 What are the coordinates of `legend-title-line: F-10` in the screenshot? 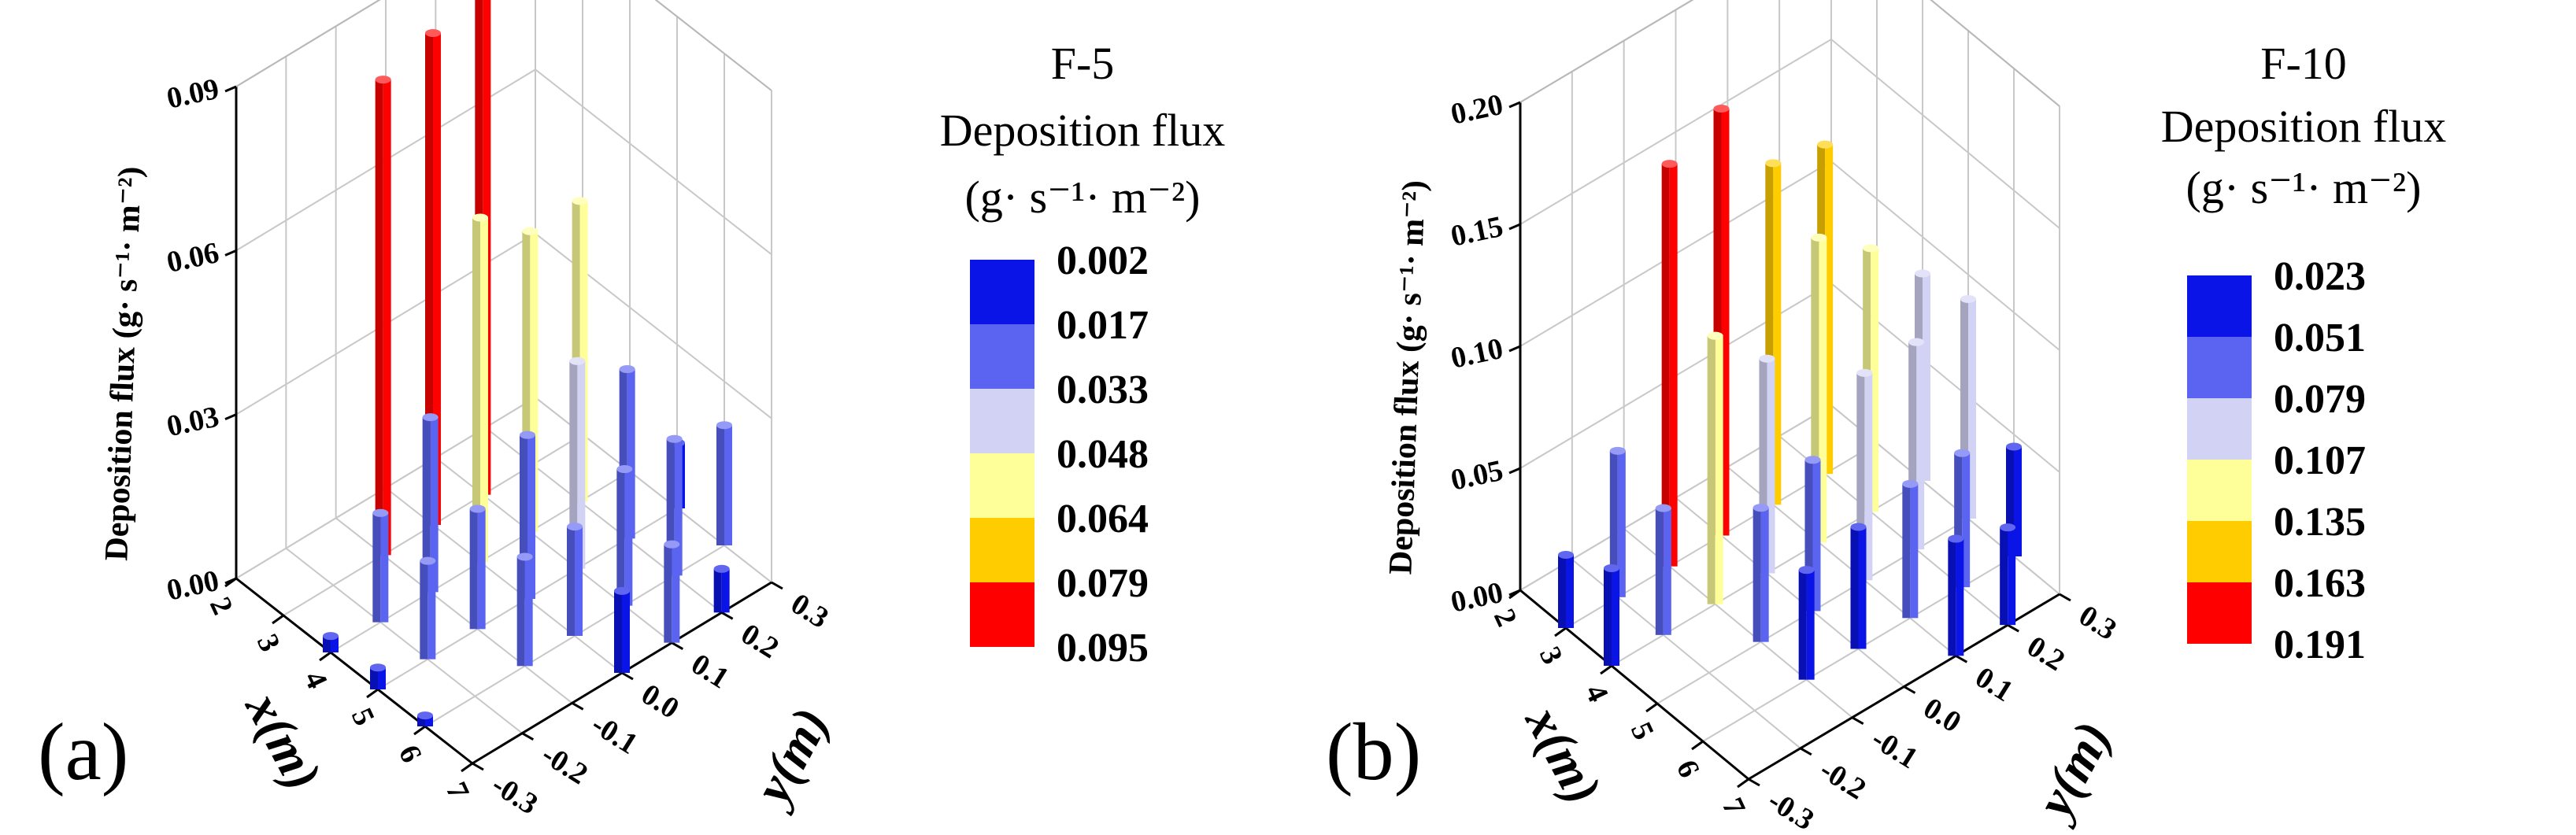 It's located at (2303, 64).